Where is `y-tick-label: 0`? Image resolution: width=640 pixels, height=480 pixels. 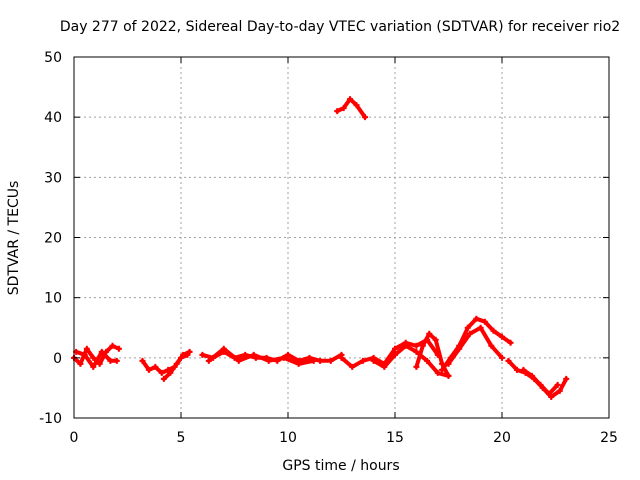 y-tick-label: 0 is located at coordinates (57, 359).